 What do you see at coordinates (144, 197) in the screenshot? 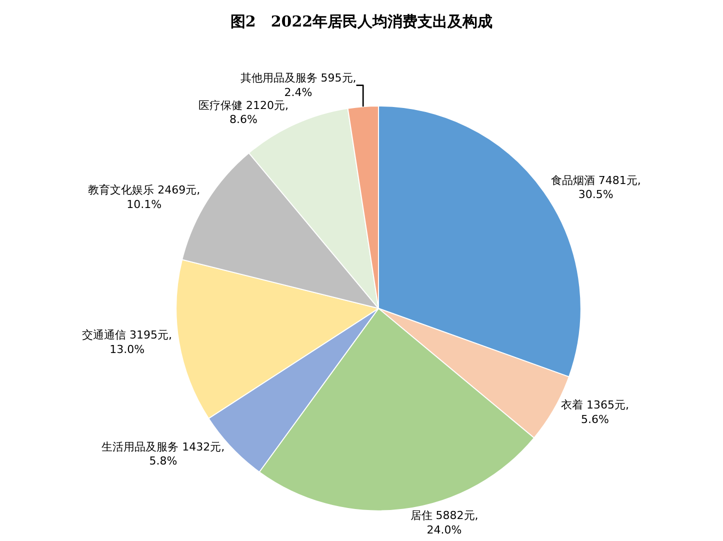
I see `slice-label: 教育文化娱乐 2469元, 10.1%` at bounding box center [144, 197].